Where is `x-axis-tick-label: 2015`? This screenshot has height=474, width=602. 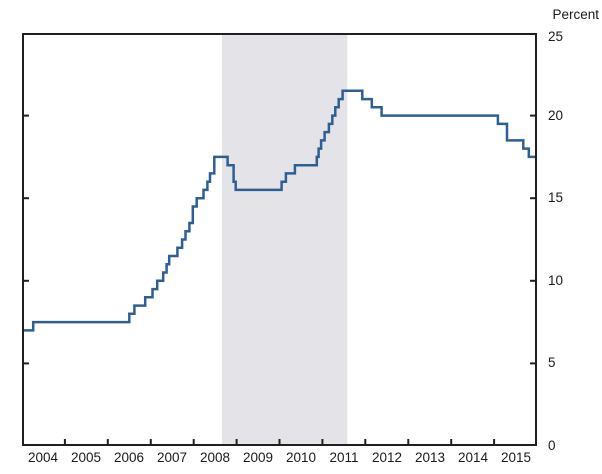
x-axis-tick-label: 2015 is located at coordinates (516, 457).